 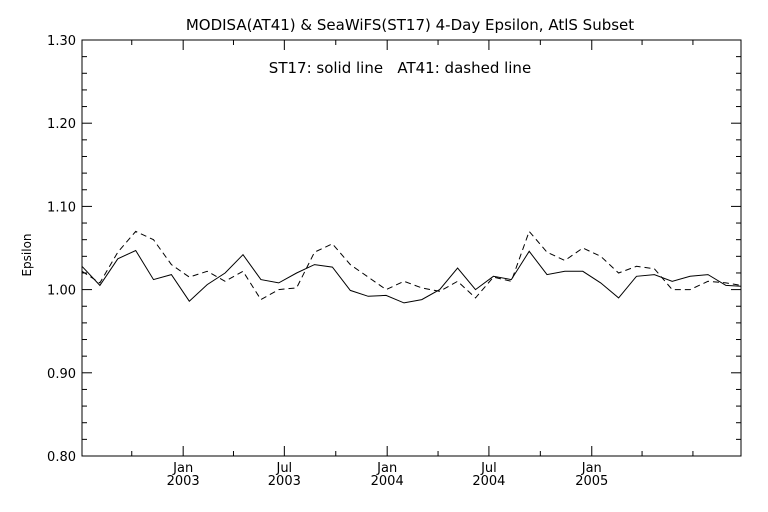 I want to click on y-tick-label: 1.10, so click(x=61, y=207).